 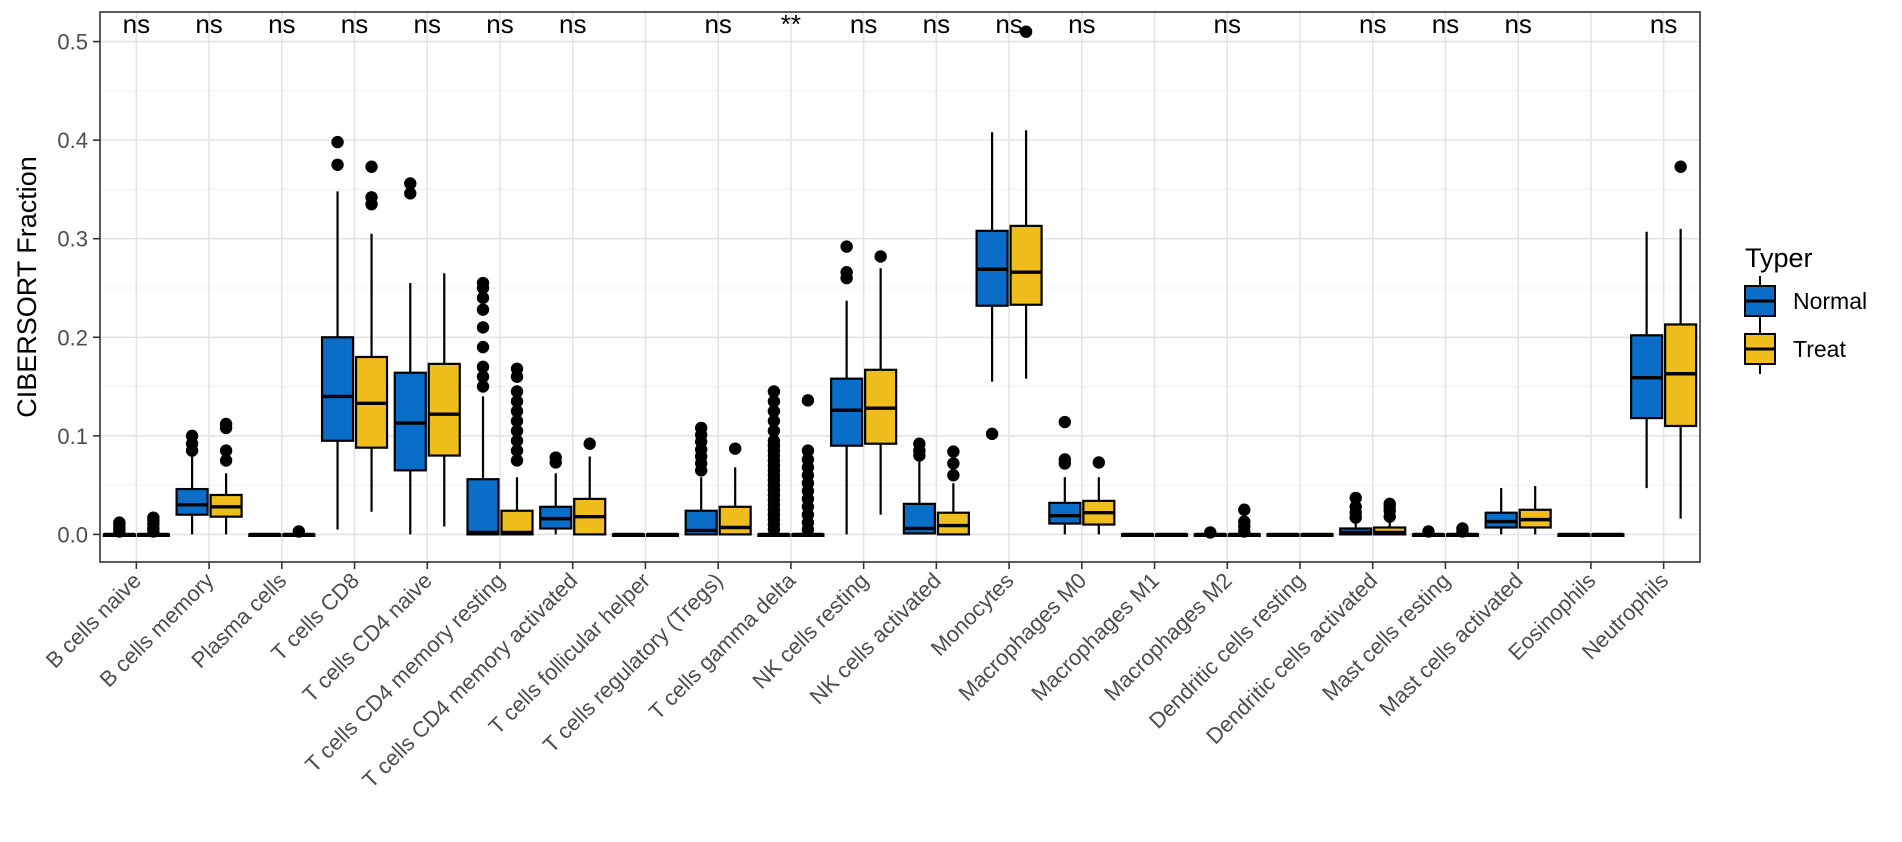 I want to click on y-axis-title: CIBERSORT Fraction, so click(x=27, y=287).